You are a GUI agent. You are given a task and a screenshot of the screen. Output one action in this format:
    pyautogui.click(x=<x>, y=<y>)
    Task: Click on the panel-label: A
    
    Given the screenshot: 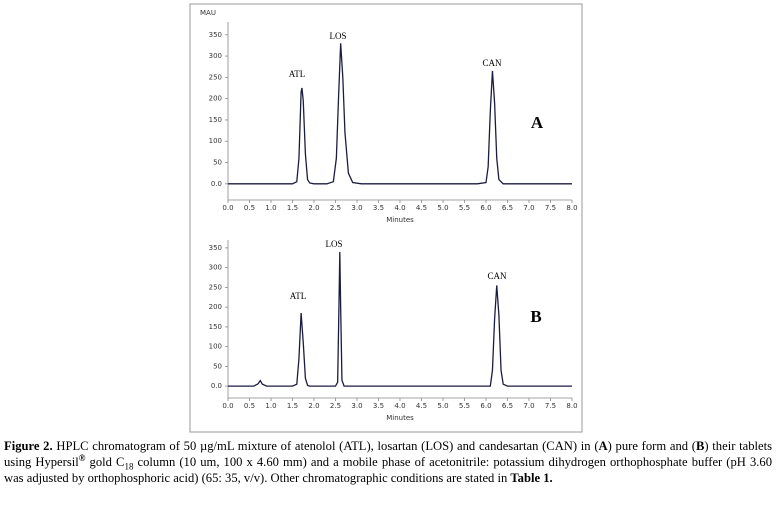 What is the action you would take?
    pyautogui.click(x=537, y=122)
    